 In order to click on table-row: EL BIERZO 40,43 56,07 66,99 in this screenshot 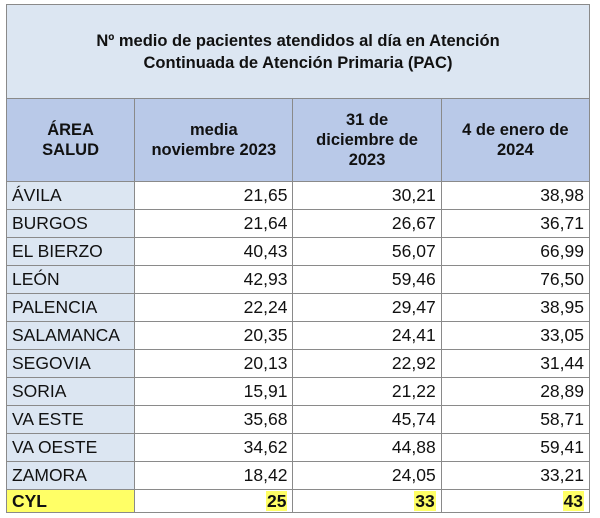, I will do `click(298, 251)`.